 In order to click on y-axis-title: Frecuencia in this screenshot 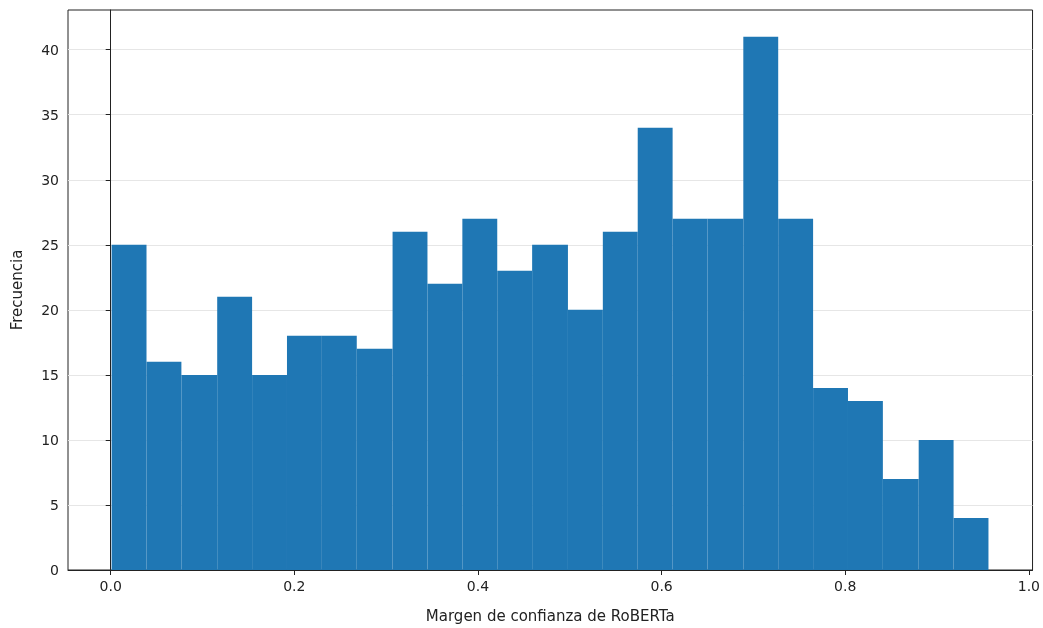, I will do `click(16, 290)`.